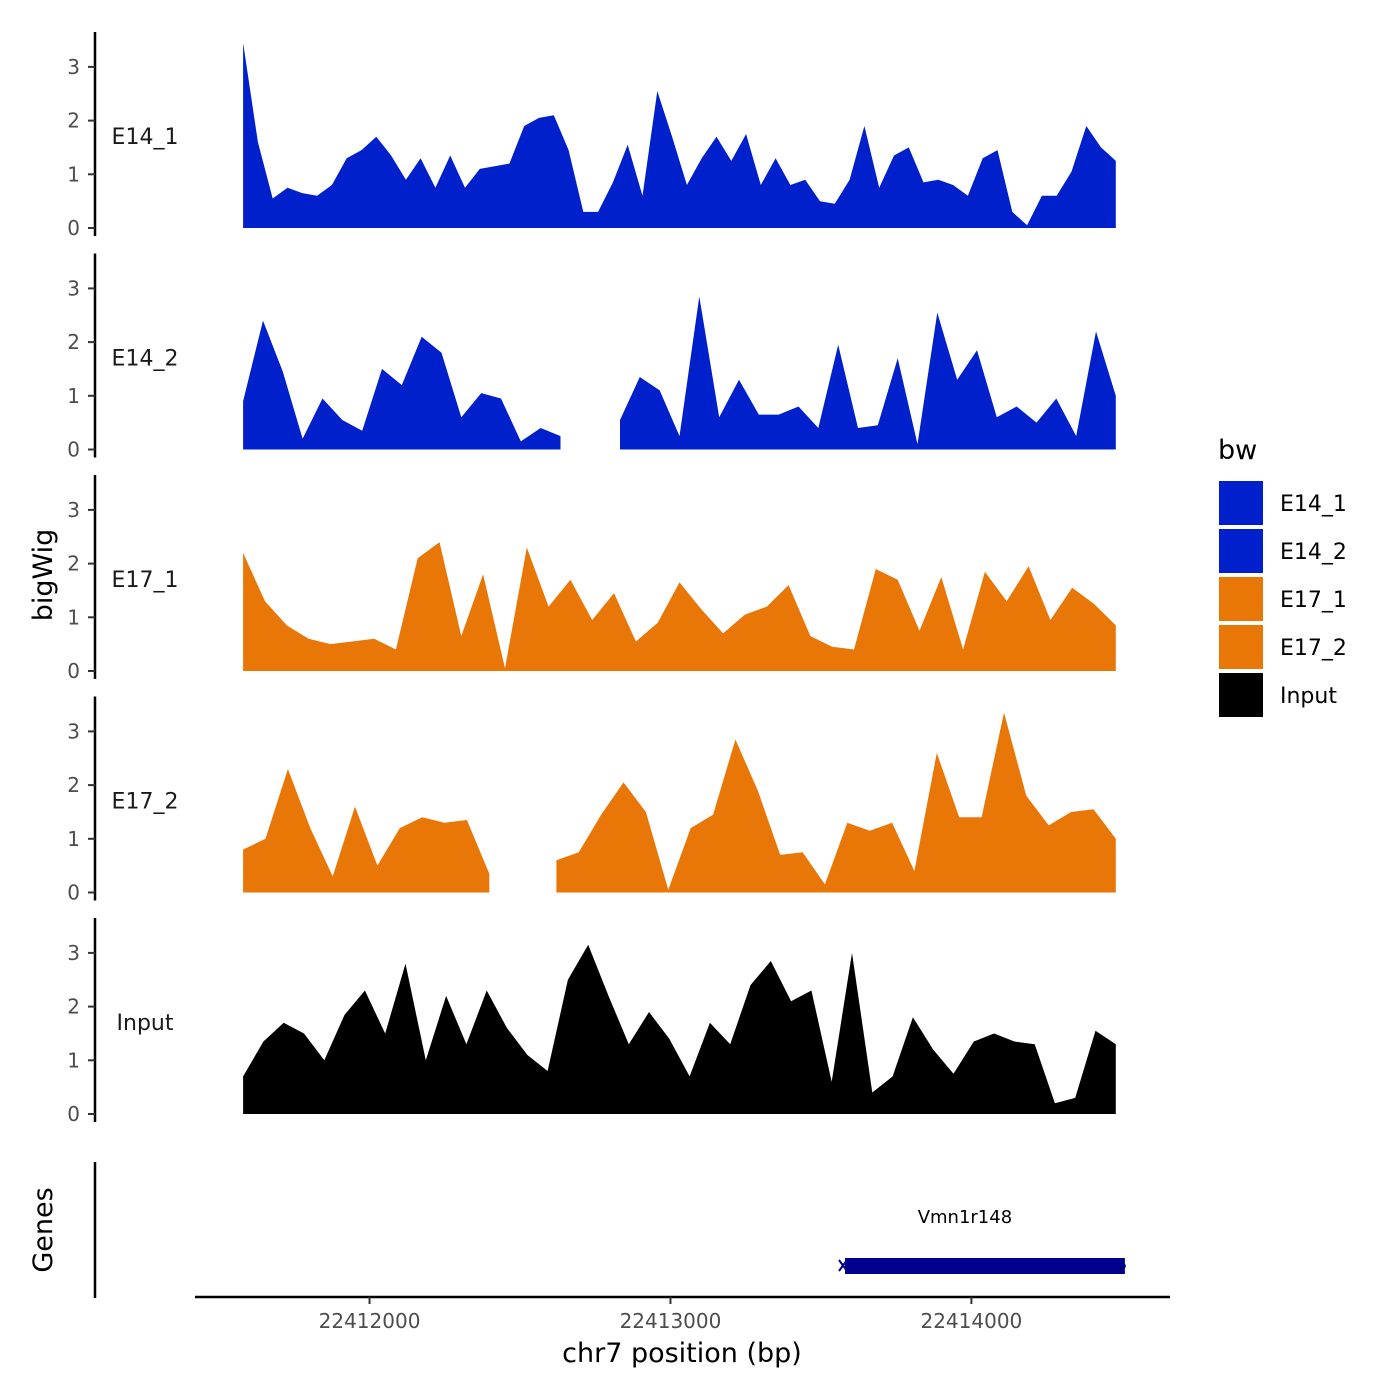 The height and width of the screenshot is (1400, 1400). Describe the element at coordinates (985, 1266) in the screenshot. I see `gene-body` at that location.